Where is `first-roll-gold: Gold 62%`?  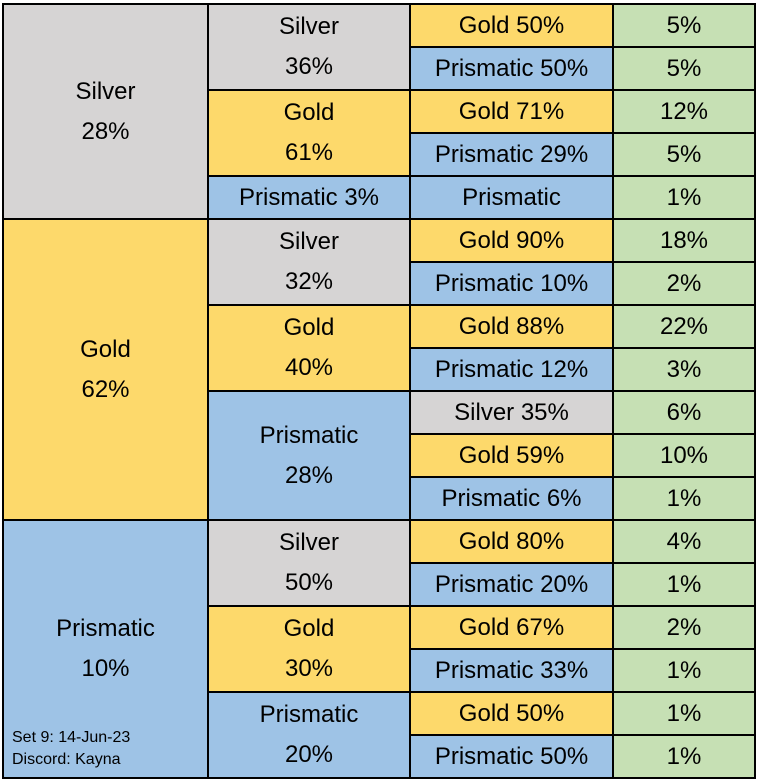 first-roll-gold: Gold 62% is located at coordinates (105, 369).